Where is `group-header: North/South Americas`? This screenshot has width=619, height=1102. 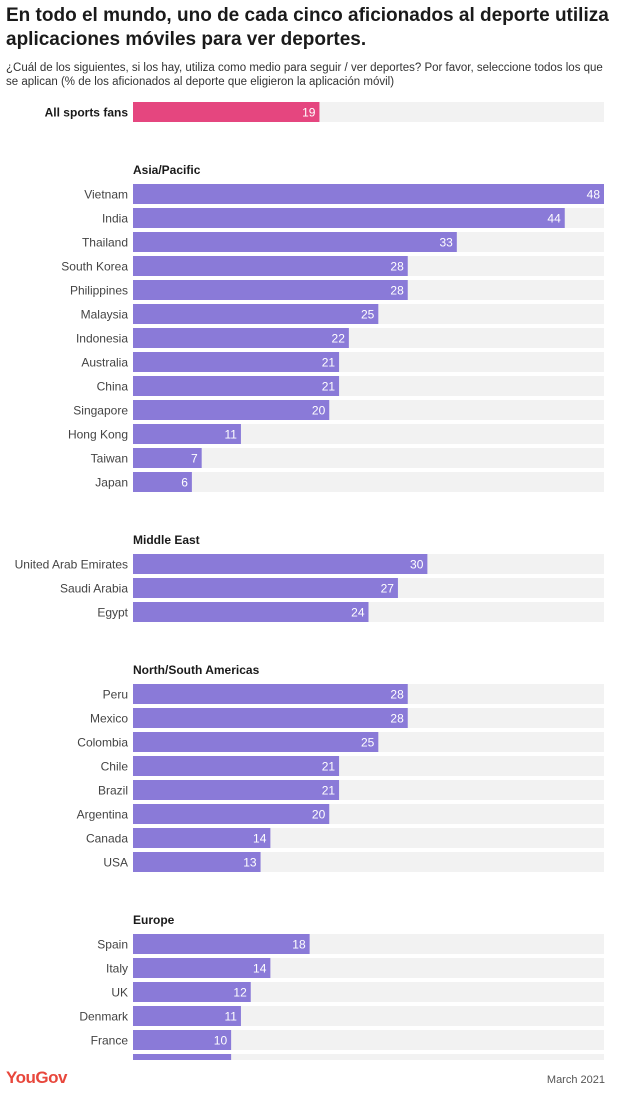 group-header: North/South Americas is located at coordinates (196, 670).